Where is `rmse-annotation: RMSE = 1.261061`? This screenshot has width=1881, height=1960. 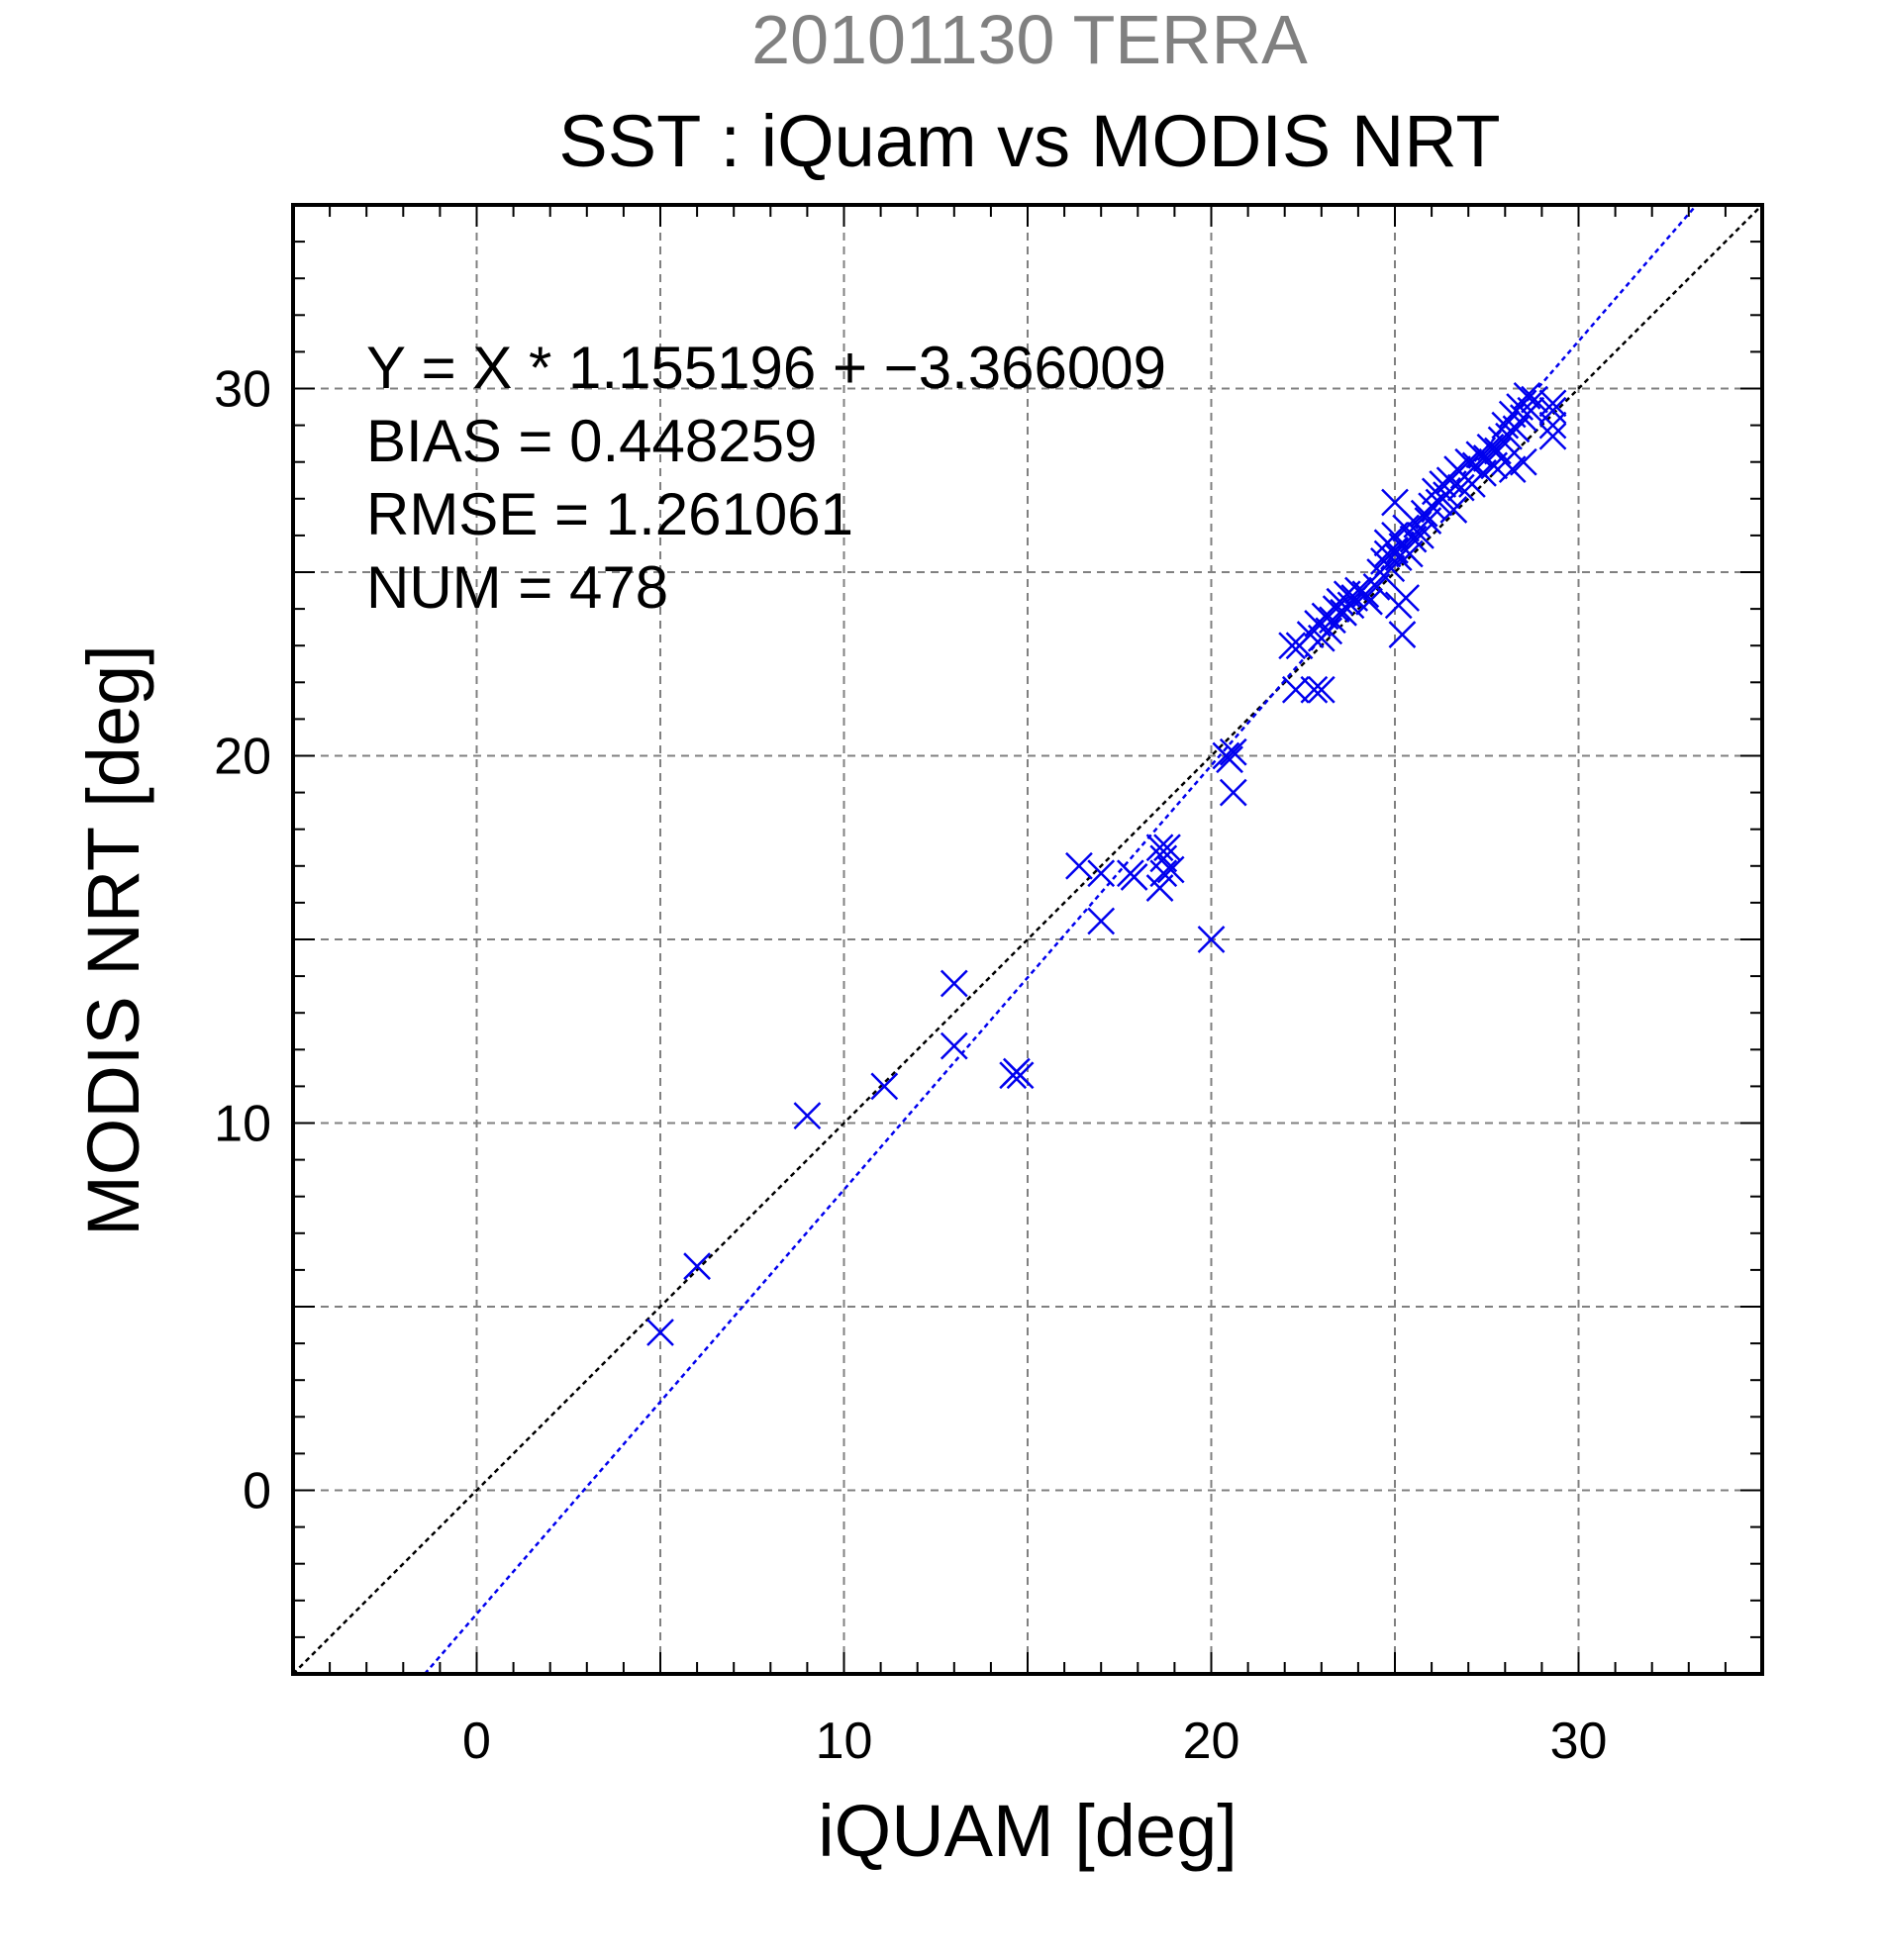 rmse-annotation: RMSE = 1.261061 is located at coordinates (609, 514).